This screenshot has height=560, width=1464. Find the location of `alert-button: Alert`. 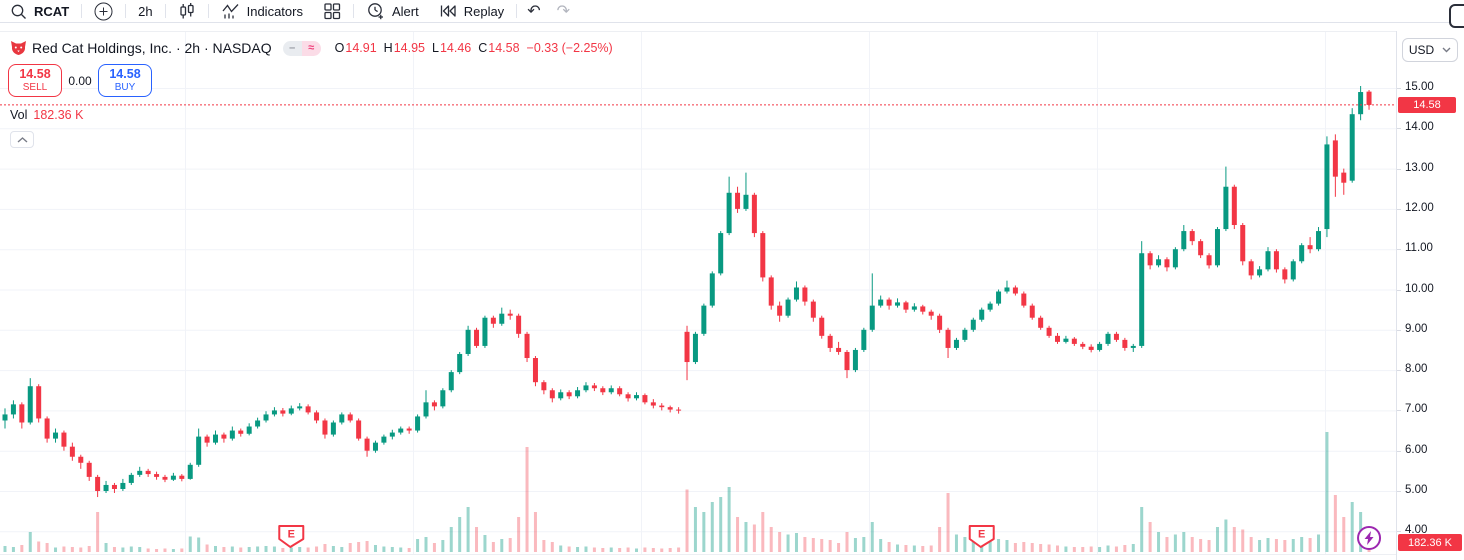

alert-button: Alert is located at coordinates (392, 11).